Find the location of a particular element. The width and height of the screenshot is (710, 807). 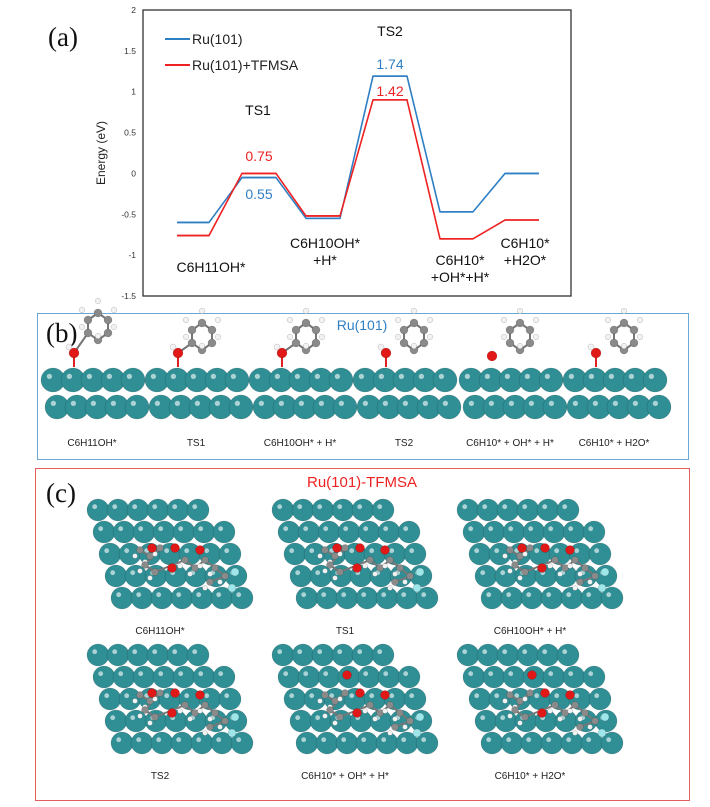

fluorine-atom is located at coordinates (602, 733).